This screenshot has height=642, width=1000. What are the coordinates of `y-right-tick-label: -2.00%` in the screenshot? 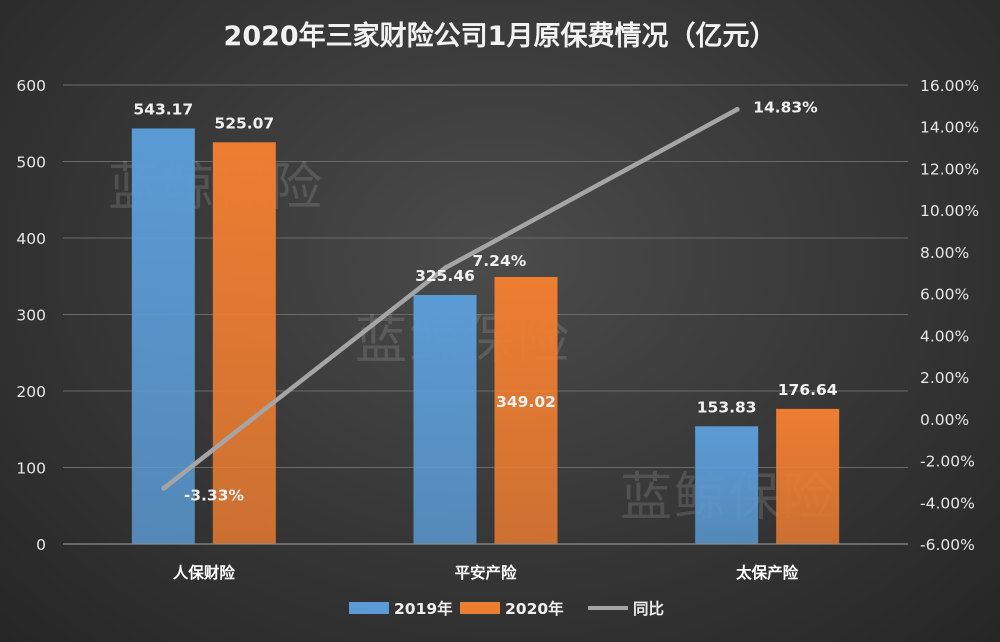 It's located at (947, 462).